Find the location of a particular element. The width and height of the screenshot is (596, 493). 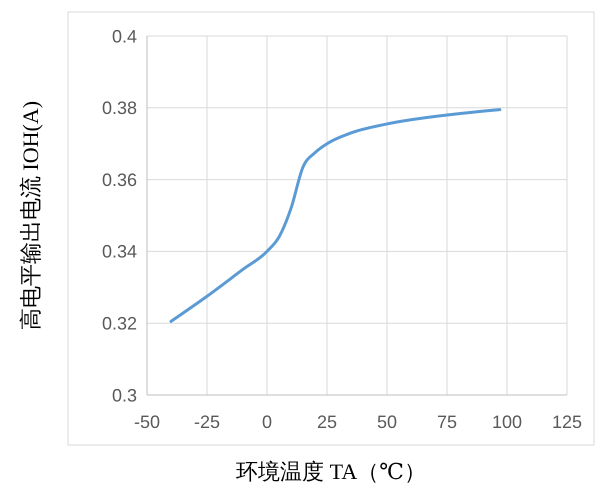

x-tick-label: 125 is located at coordinates (567, 422).